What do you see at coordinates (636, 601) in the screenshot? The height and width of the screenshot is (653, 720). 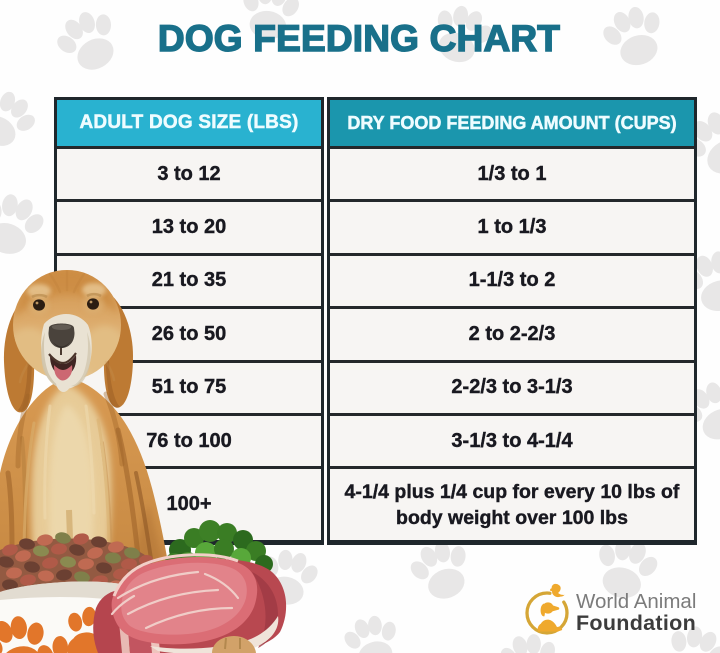 I see `svg-text: World Animal` at bounding box center [636, 601].